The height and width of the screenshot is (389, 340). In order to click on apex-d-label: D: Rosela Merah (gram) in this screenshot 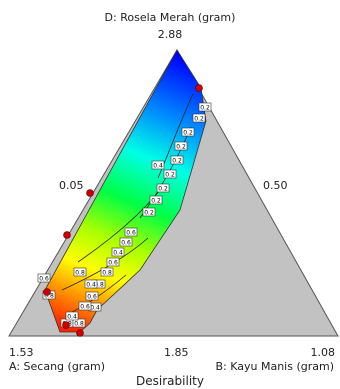, I will do `click(170, 17)`.